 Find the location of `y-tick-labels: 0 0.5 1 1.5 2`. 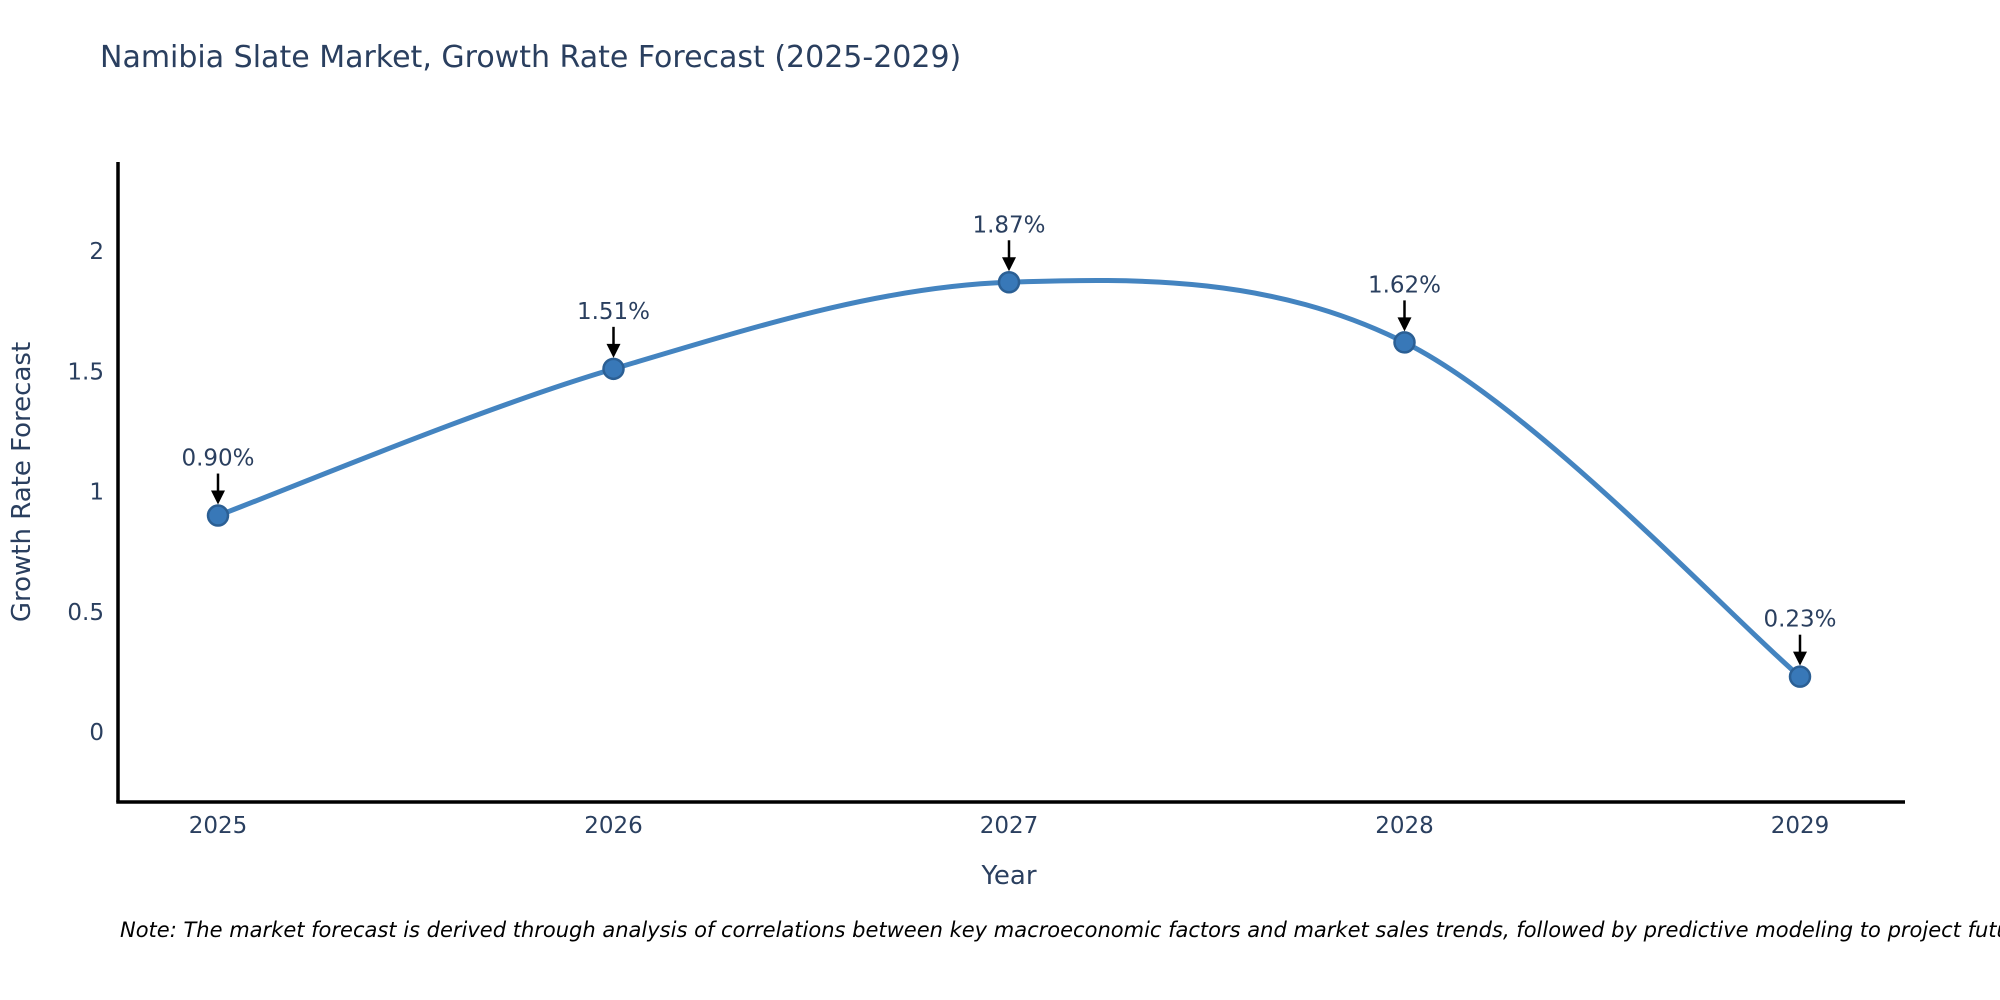

y-tick-labels: 0 0.5 1 1.5 2 is located at coordinates (85, 492).